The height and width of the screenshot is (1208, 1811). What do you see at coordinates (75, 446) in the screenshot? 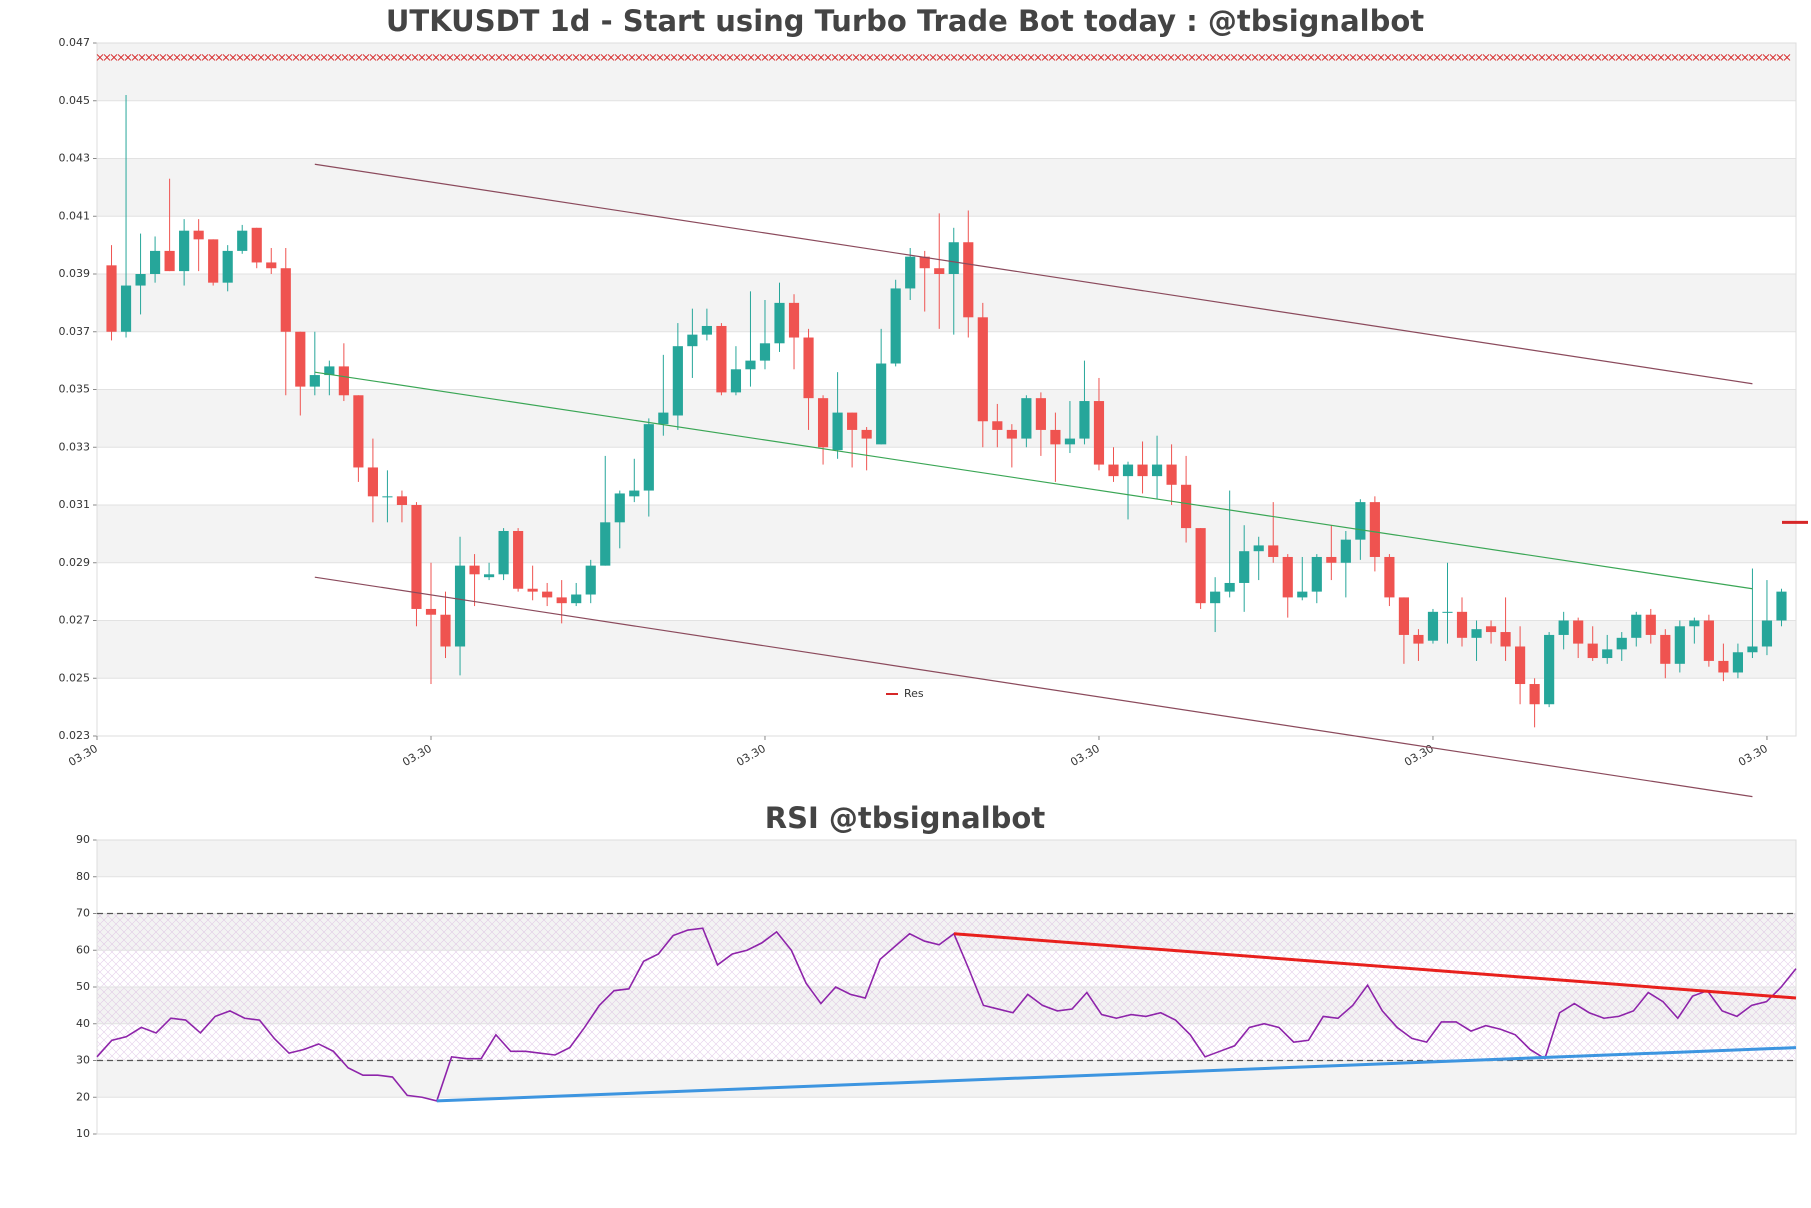
I see `y-tick-label: 0.033` at bounding box center [75, 446].